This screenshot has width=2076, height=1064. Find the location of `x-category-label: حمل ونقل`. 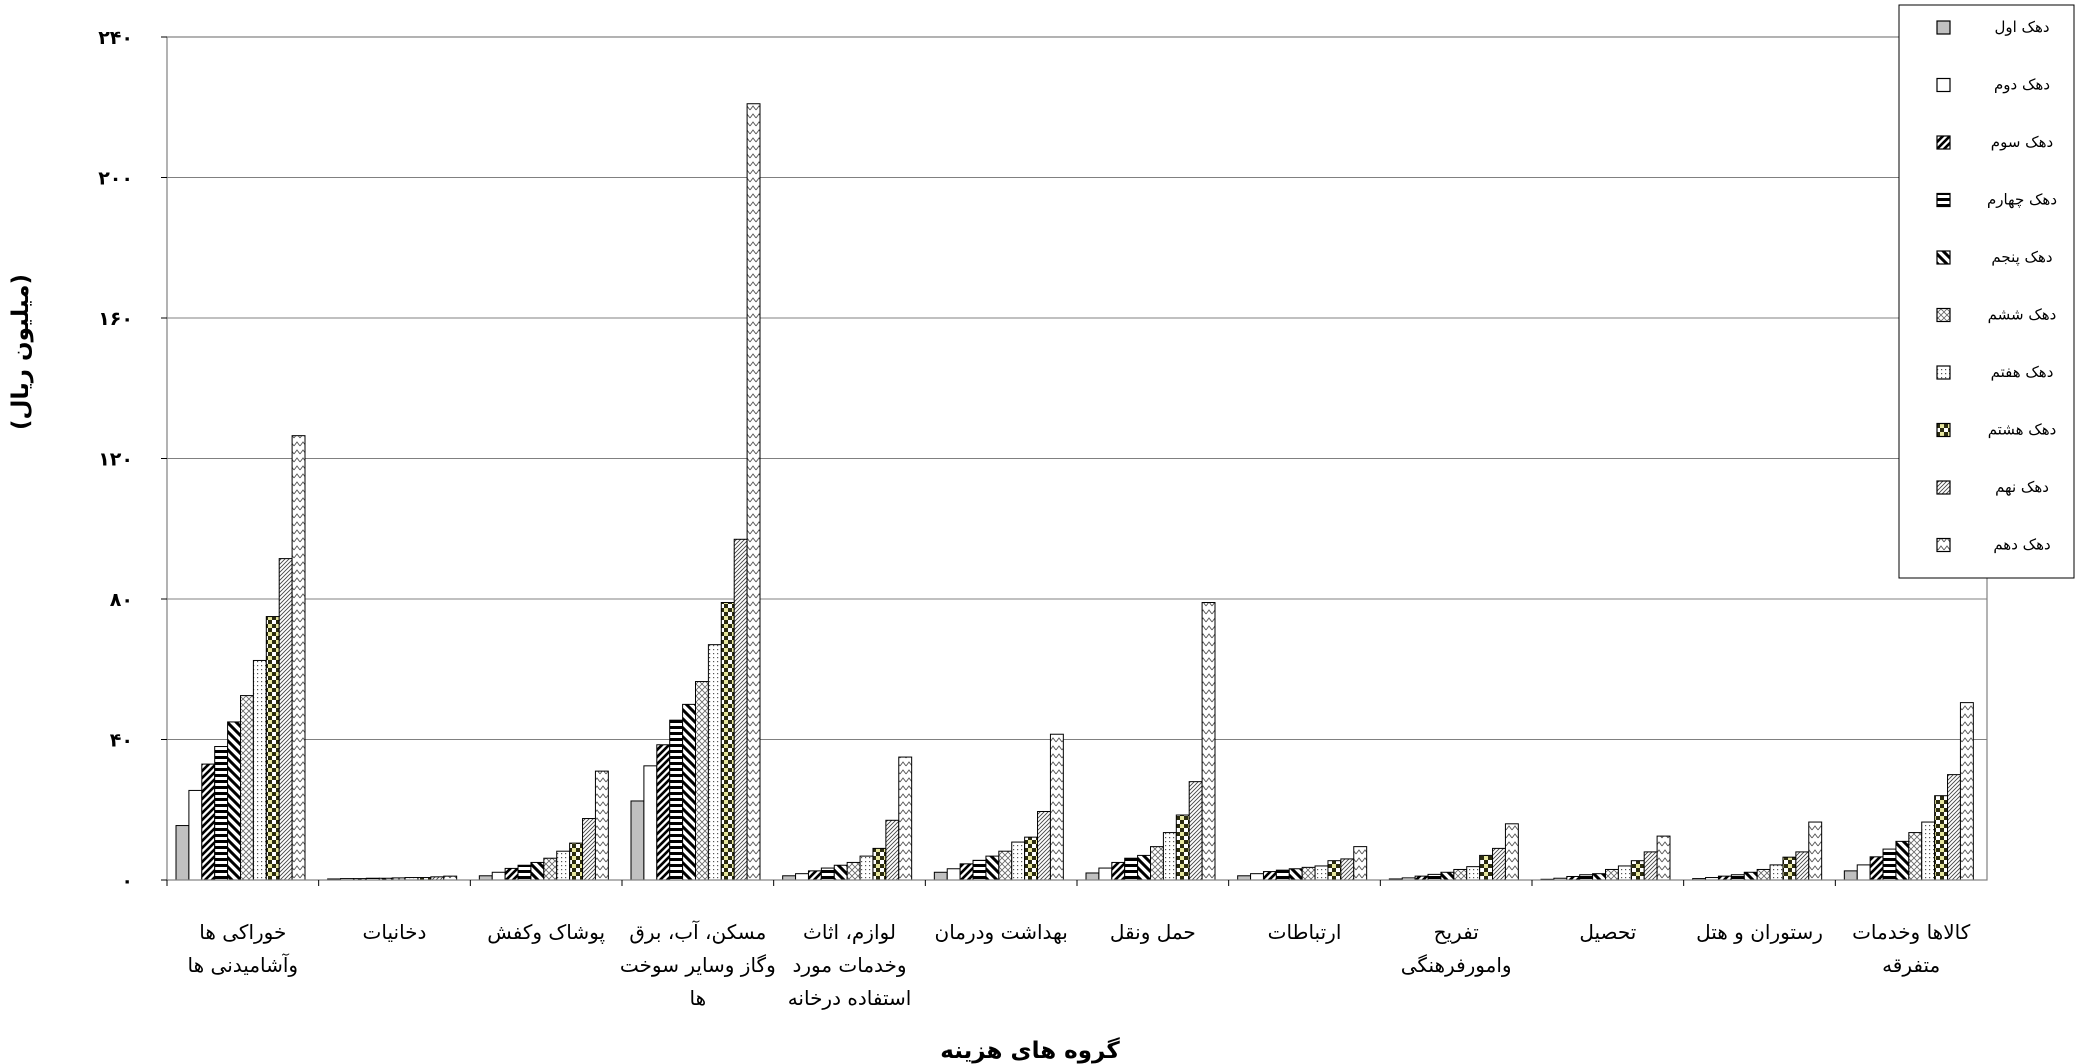

x-category-label: حمل ونقل is located at coordinates (1153, 932).